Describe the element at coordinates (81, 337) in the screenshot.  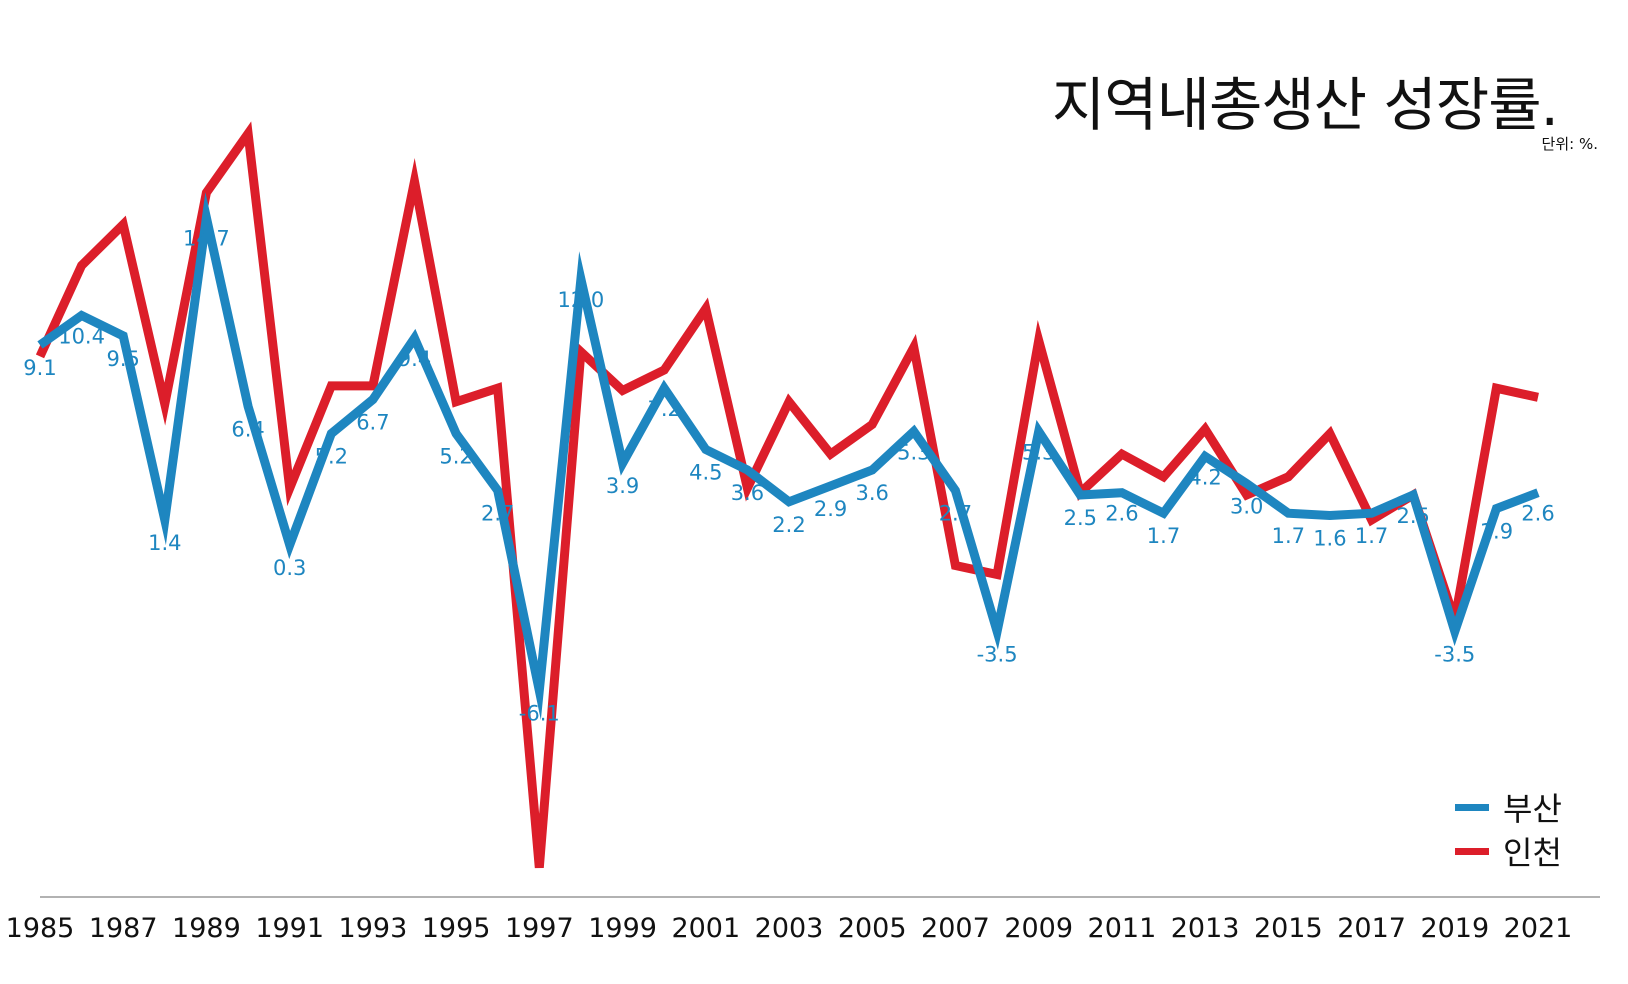
I see `data-label-busan: 10.4` at that location.